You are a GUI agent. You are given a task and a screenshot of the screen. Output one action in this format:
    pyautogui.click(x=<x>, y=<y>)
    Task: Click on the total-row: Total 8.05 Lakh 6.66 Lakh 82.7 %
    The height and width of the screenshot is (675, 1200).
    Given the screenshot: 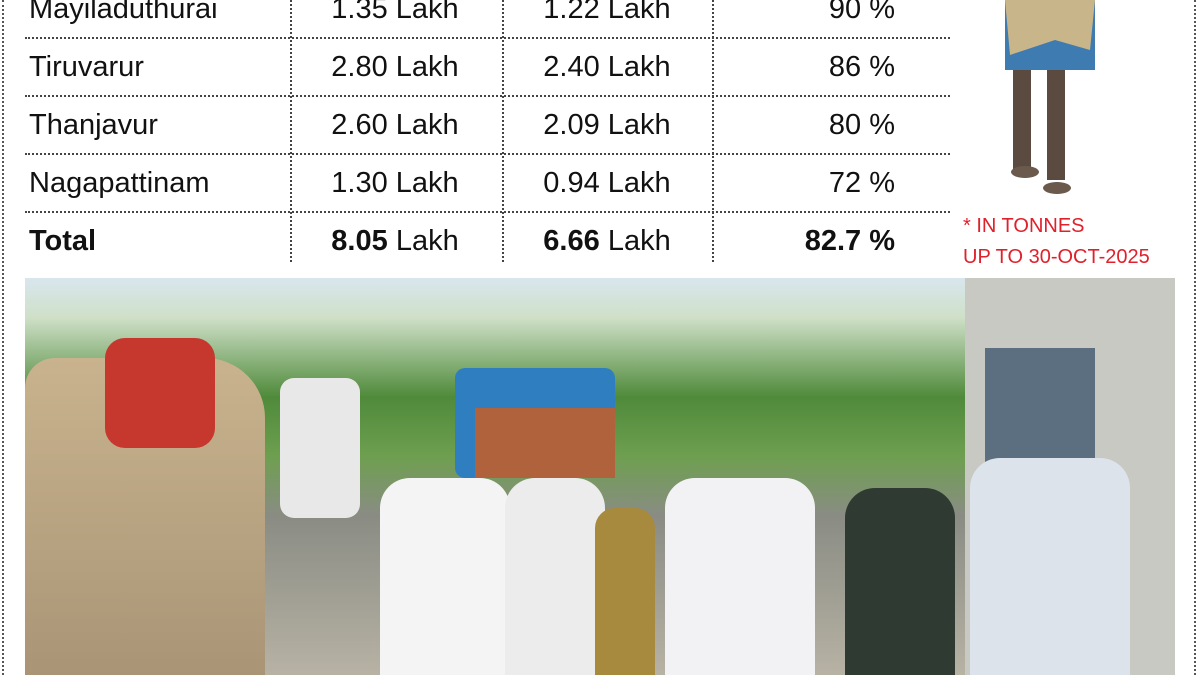 What is the action you would take?
    pyautogui.click(x=487, y=241)
    